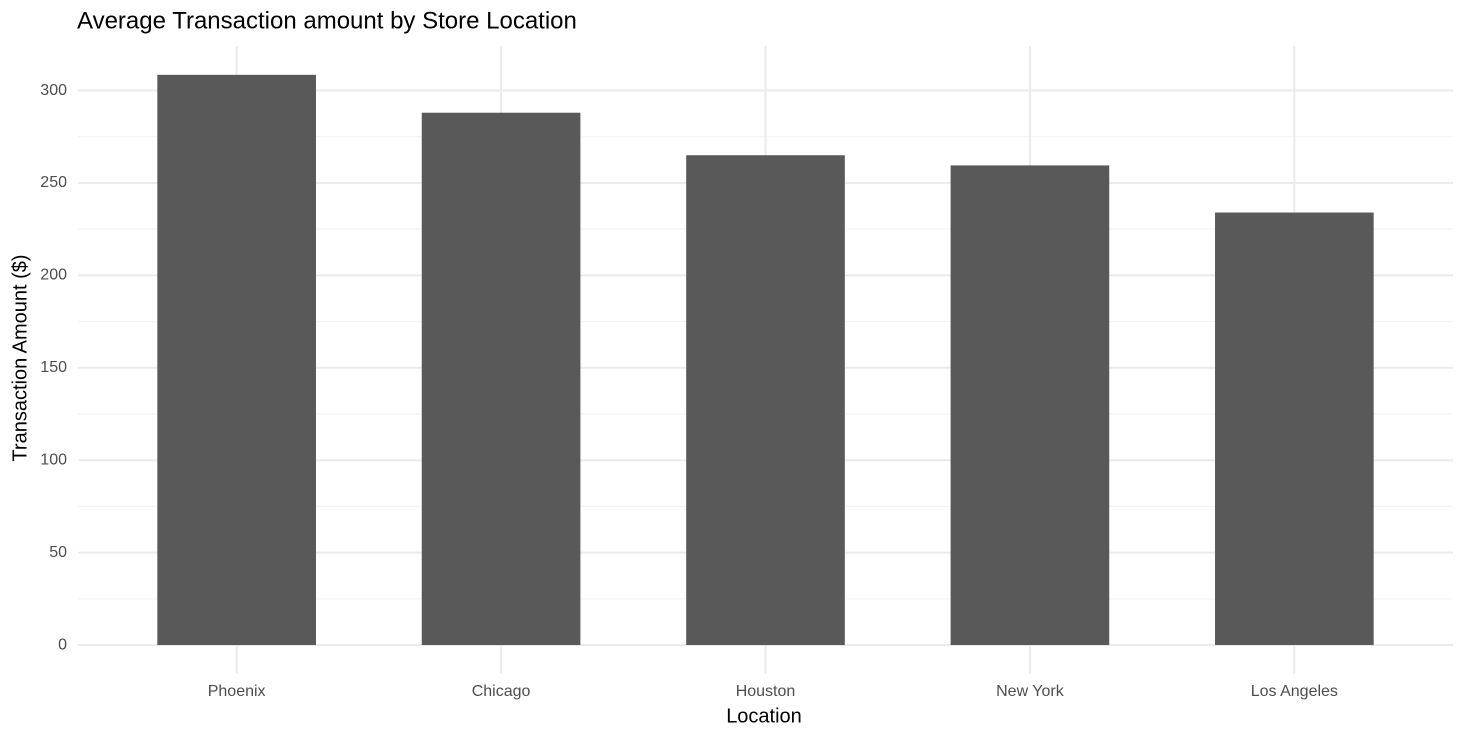 This screenshot has height=739, width=1465. Describe the element at coordinates (53, 182) in the screenshot. I see `y-tick-label: 250` at that location.